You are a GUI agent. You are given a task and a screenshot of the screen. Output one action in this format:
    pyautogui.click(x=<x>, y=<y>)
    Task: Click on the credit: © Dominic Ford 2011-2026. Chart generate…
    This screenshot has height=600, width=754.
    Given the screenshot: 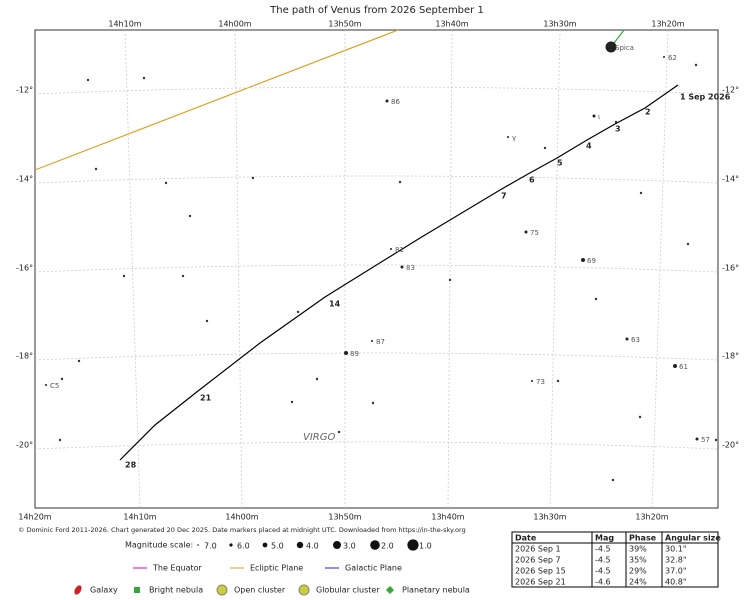 What is the action you would take?
    pyautogui.click(x=242, y=530)
    